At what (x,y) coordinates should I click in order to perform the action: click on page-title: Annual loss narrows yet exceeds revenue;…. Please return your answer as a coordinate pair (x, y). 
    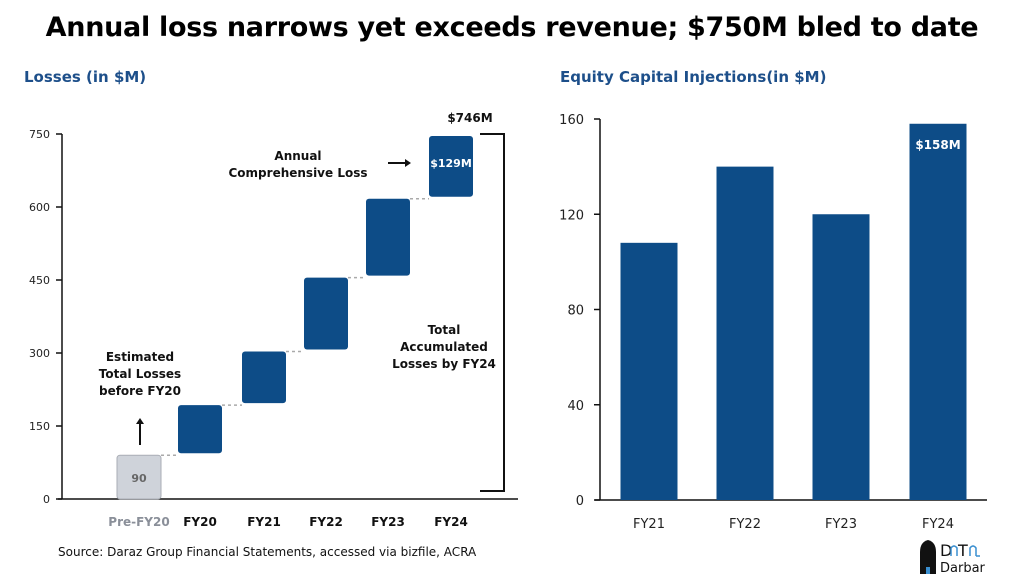
    Looking at the image, I should click on (512, 27).